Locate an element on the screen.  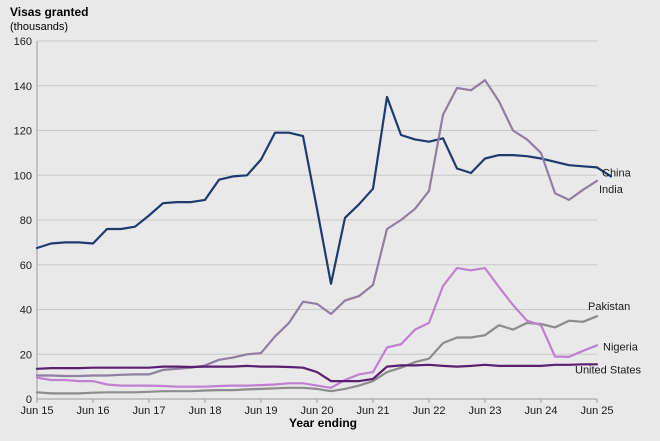
x-tick-label: Jun 22 is located at coordinates (428, 411).